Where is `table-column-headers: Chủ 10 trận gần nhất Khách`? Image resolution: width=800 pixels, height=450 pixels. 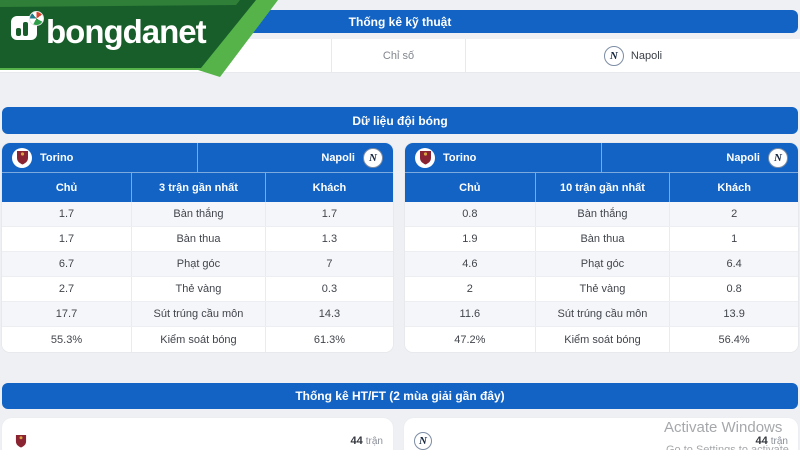 table-column-headers: Chủ 10 trận gần nhất Khách is located at coordinates (601, 187).